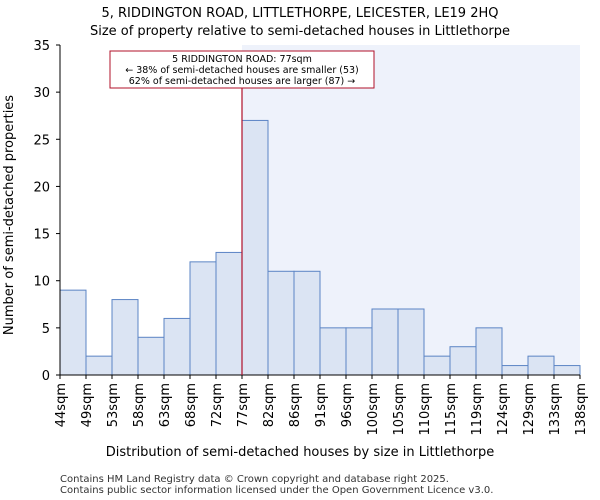  I want to click on bar-100sqm, so click(385, 342).